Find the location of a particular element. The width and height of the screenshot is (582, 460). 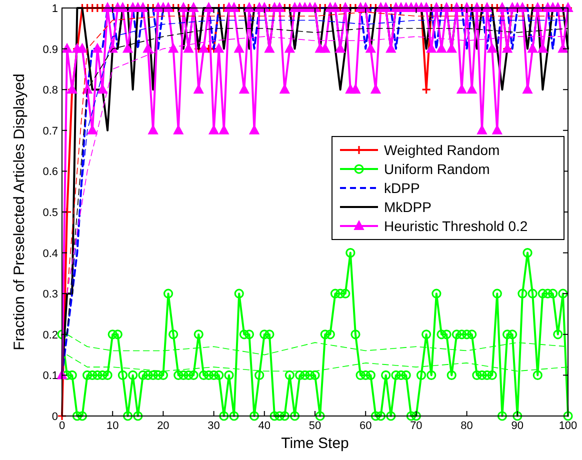

x-tick-label: 10 is located at coordinates (112, 426).